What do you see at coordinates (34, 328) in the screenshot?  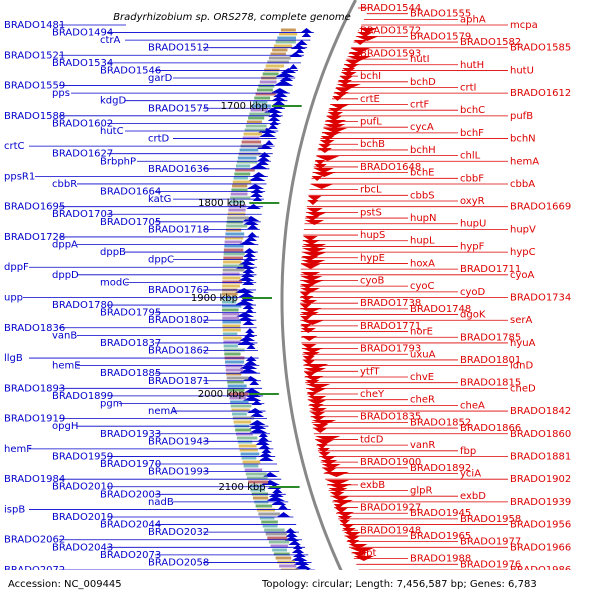 I see `left-gene-label: BRADO1836` at bounding box center [34, 328].